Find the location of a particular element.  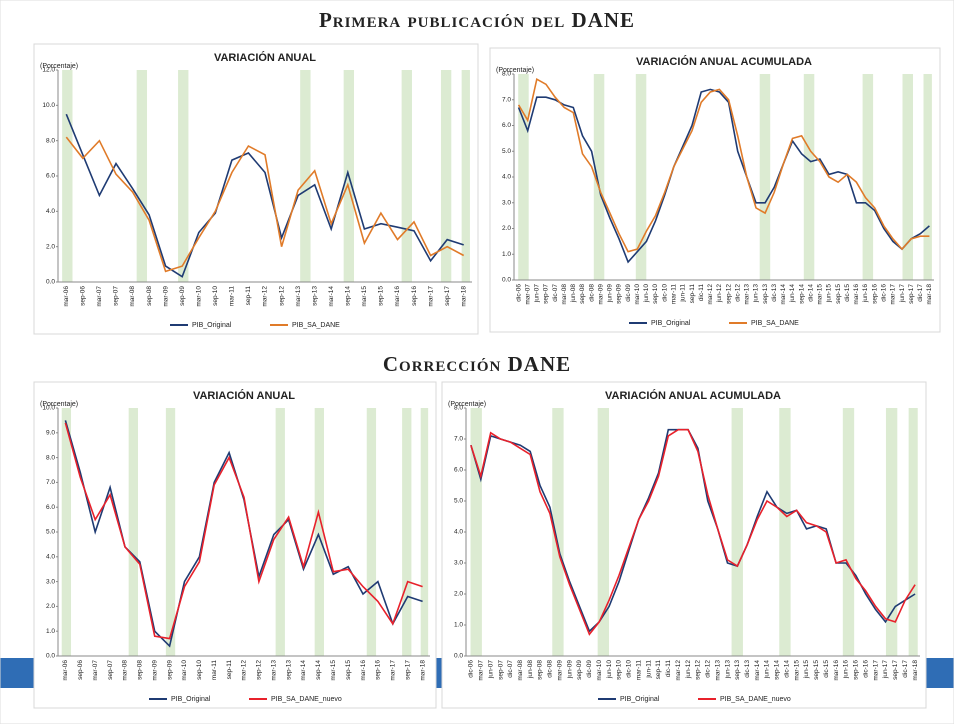

x-tick-label: sep-10 is located at coordinates (655, 294).